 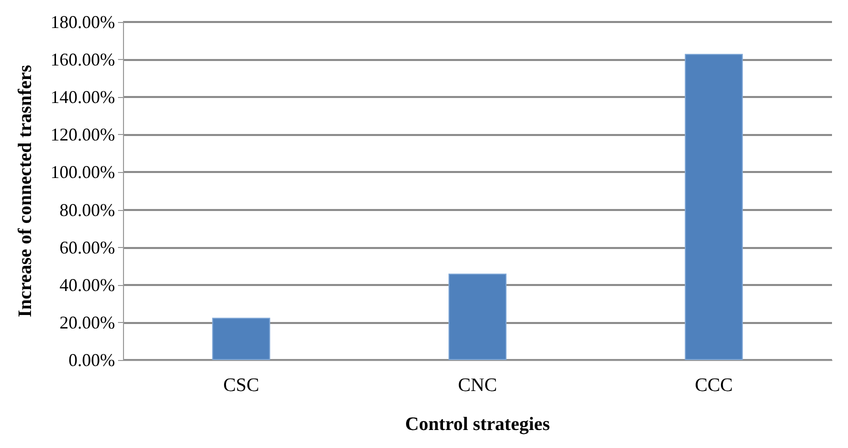 What do you see at coordinates (91, 360) in the screenshot?
I see `y-tick-label: 0.00%` at bounding box center [91, 360].